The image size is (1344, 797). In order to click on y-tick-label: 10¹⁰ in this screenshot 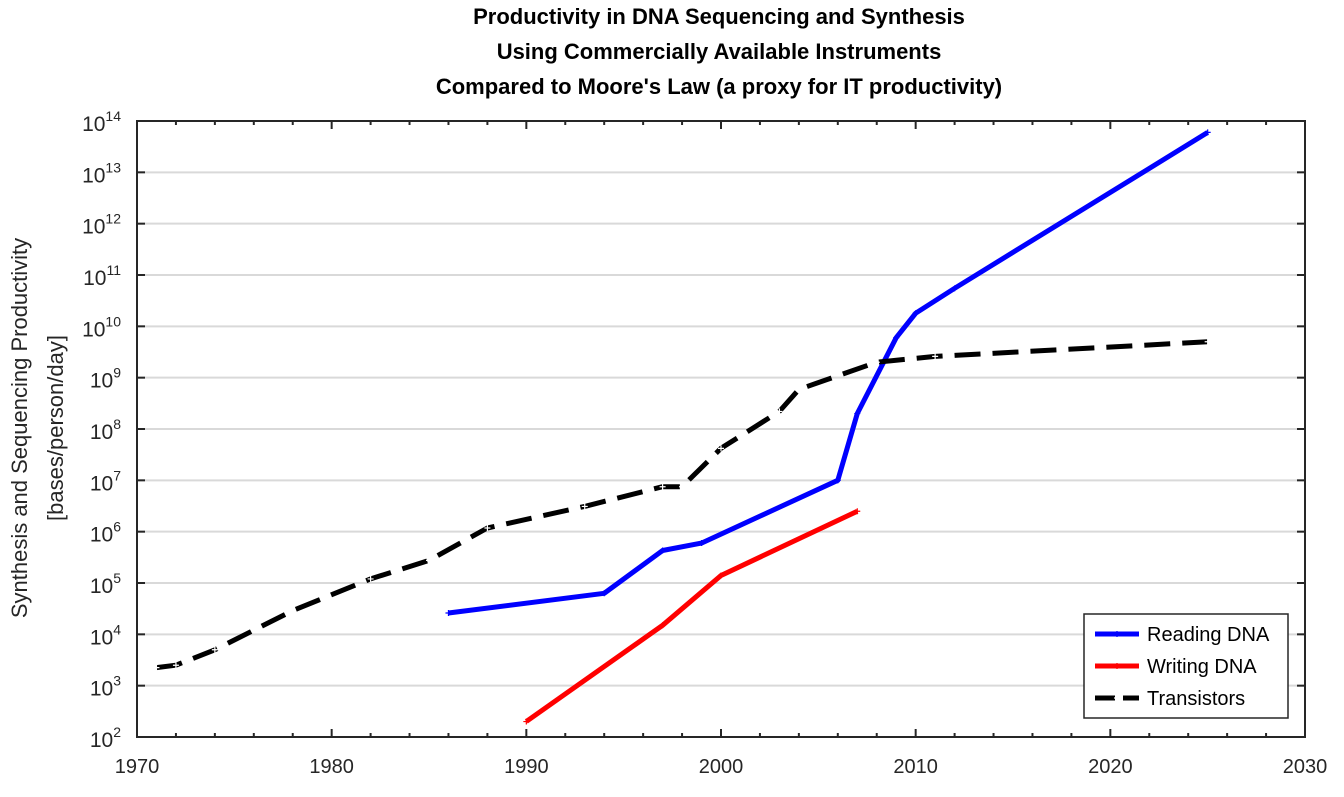, I will do `click(101, 327)`.